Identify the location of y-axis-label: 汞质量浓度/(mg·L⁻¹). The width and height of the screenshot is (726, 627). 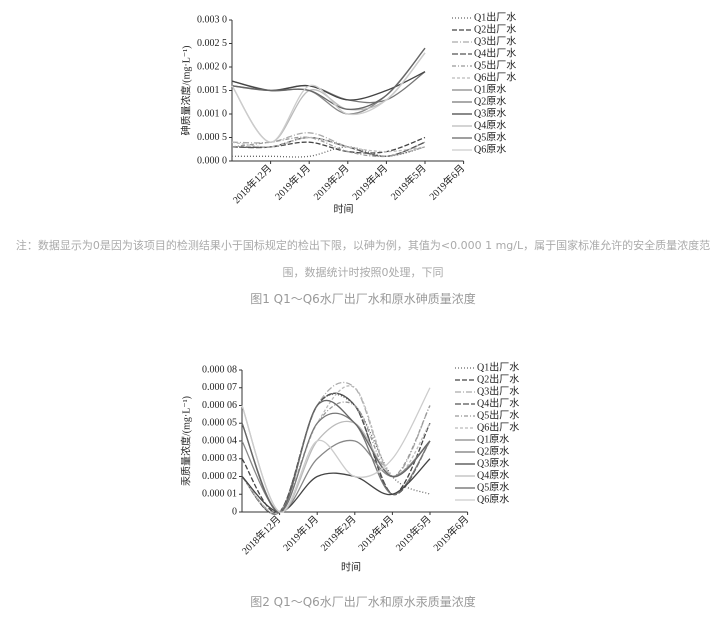
(185, 441).